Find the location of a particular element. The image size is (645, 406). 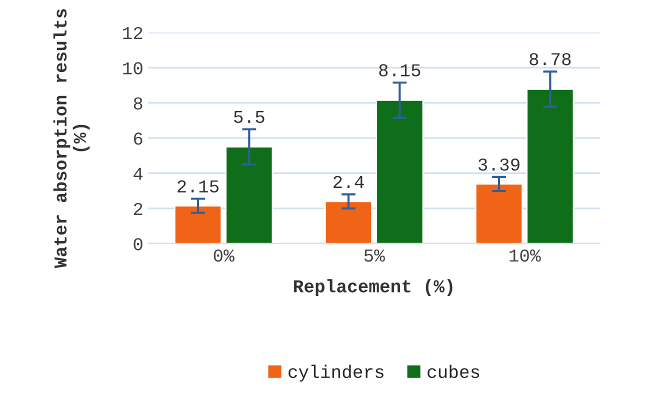

y-tick-label: 4 is located at coordinates (138, 174).